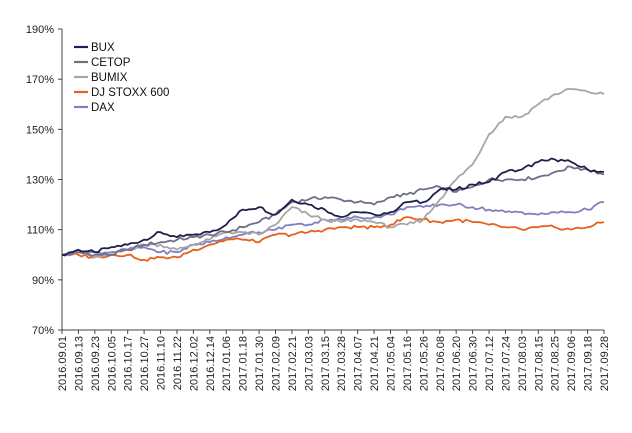 Image resolution: width=632 pixels, height=433 pixels. I want to click on x-tick-label: 2017.05.26, so click(424, 363).